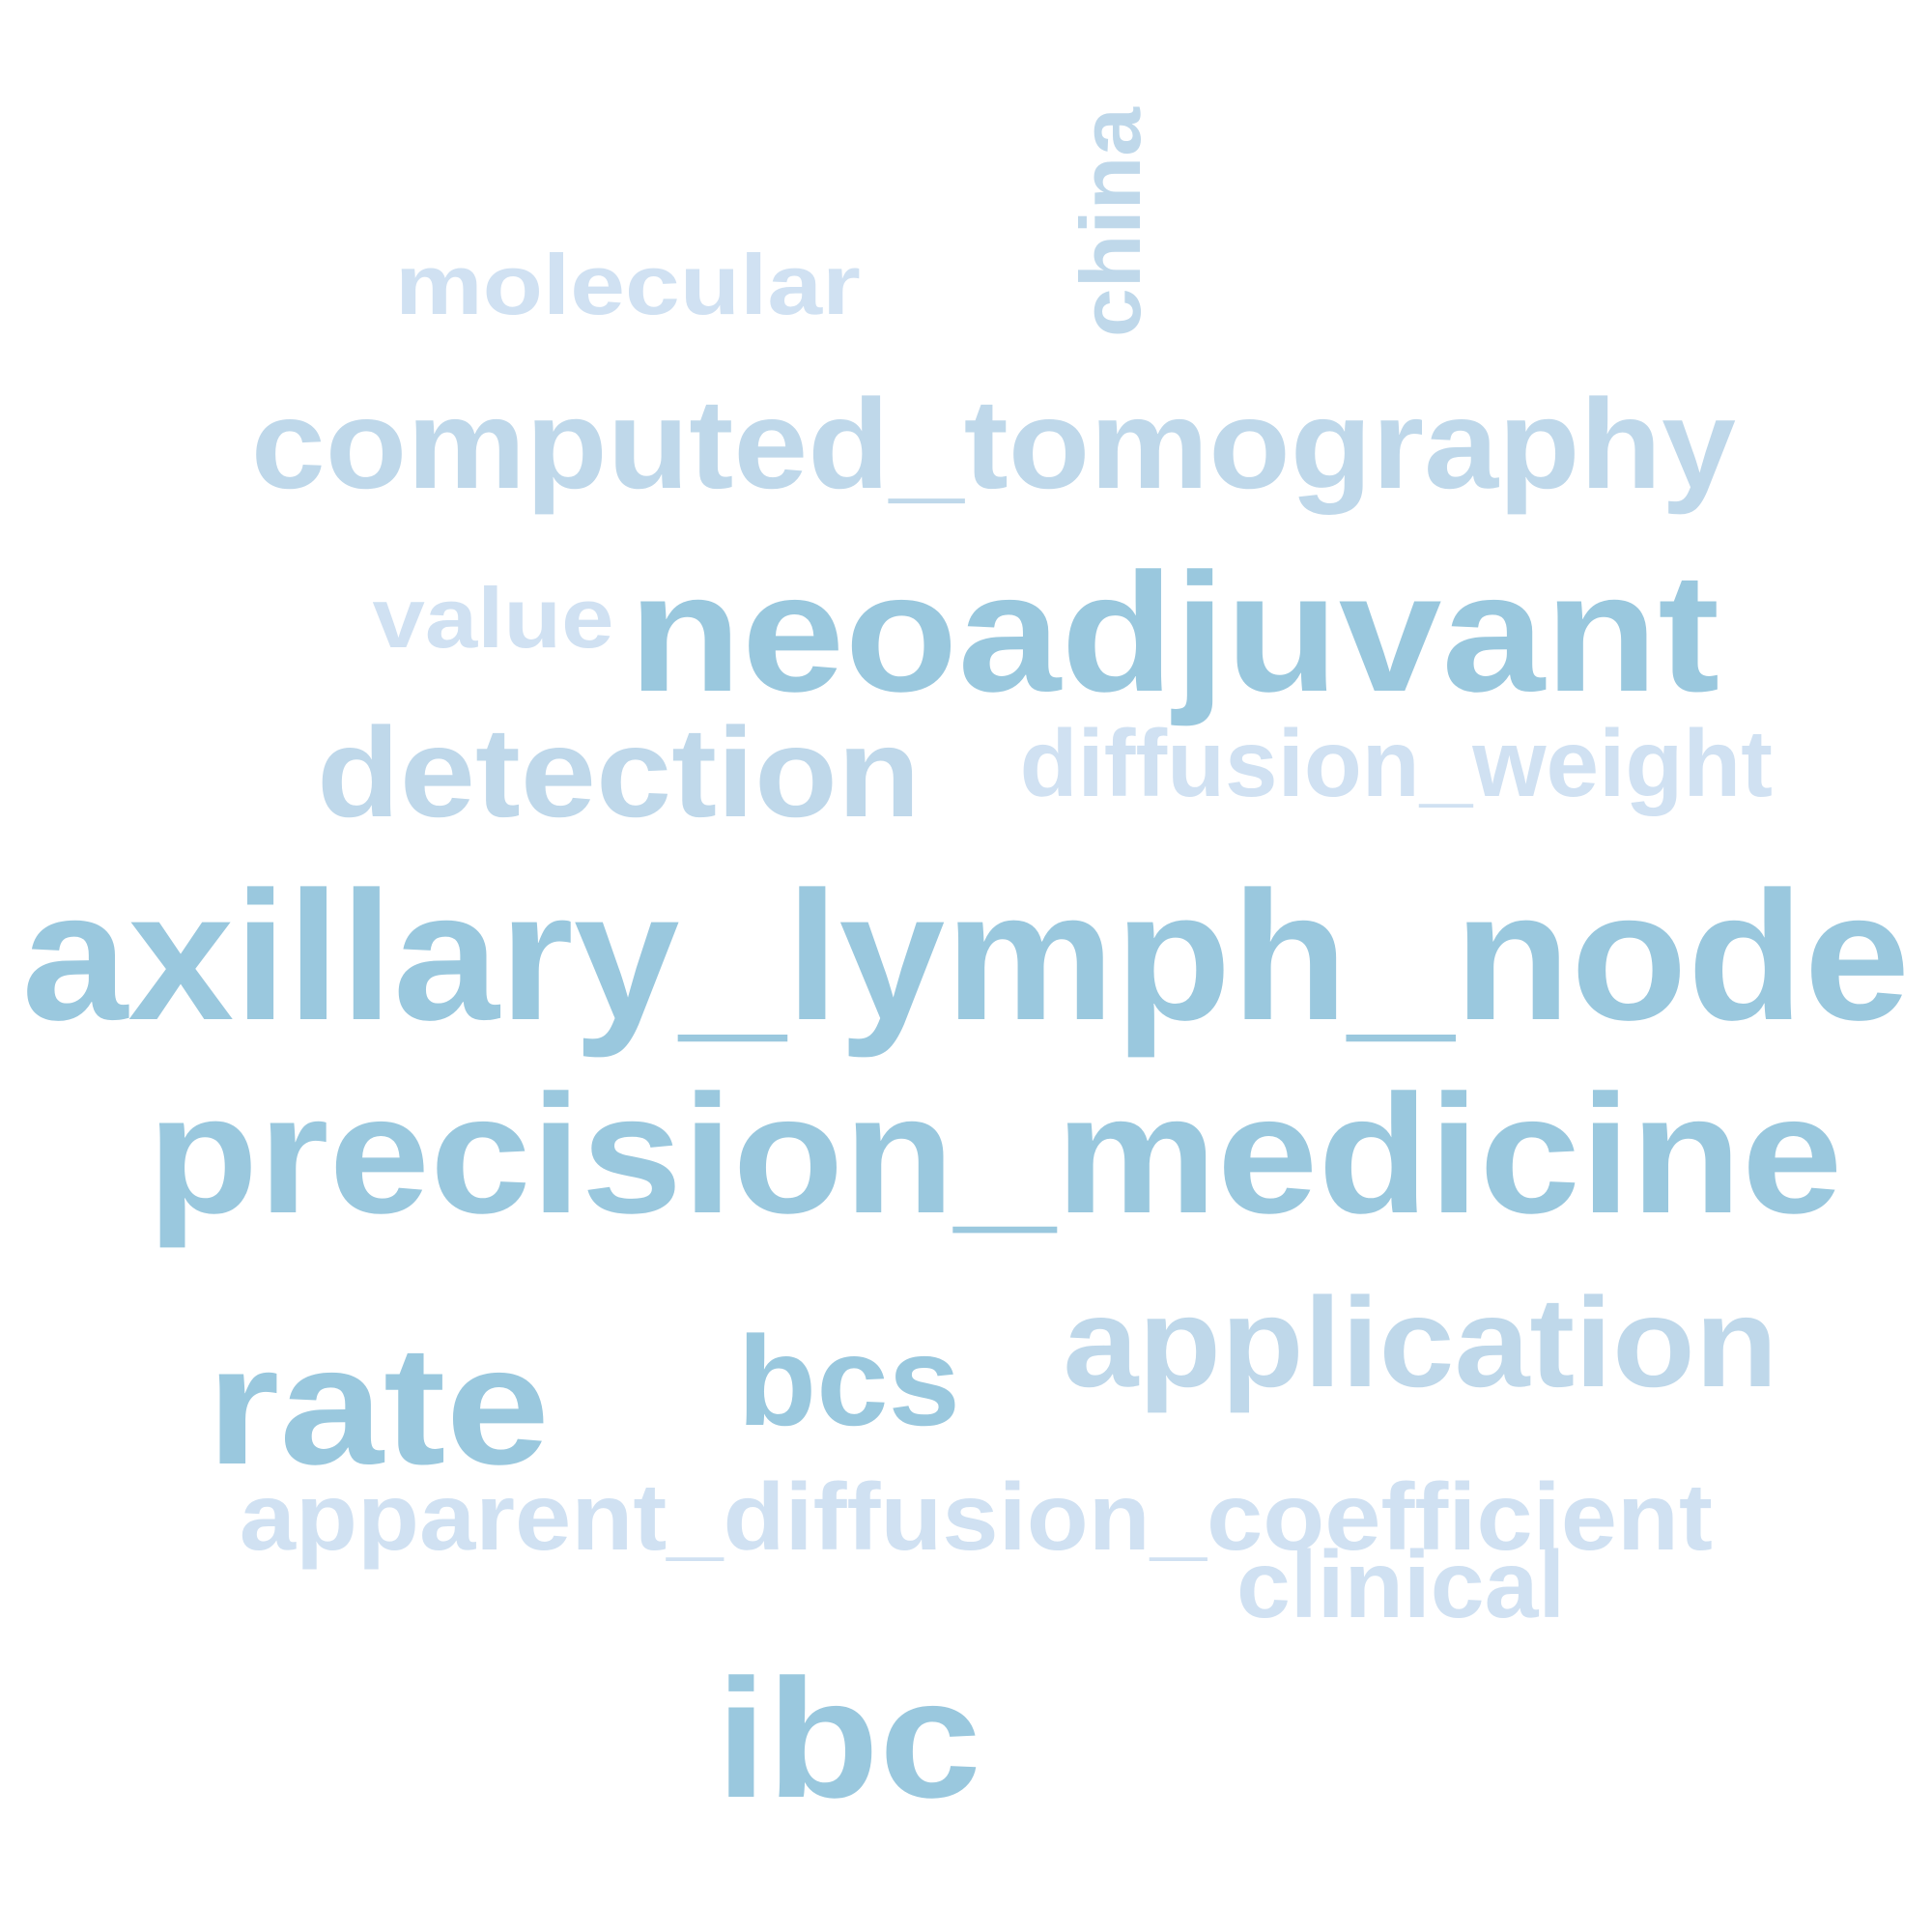  I want to click on word-computed-tomography: computed_tomography, so click(993, 444).